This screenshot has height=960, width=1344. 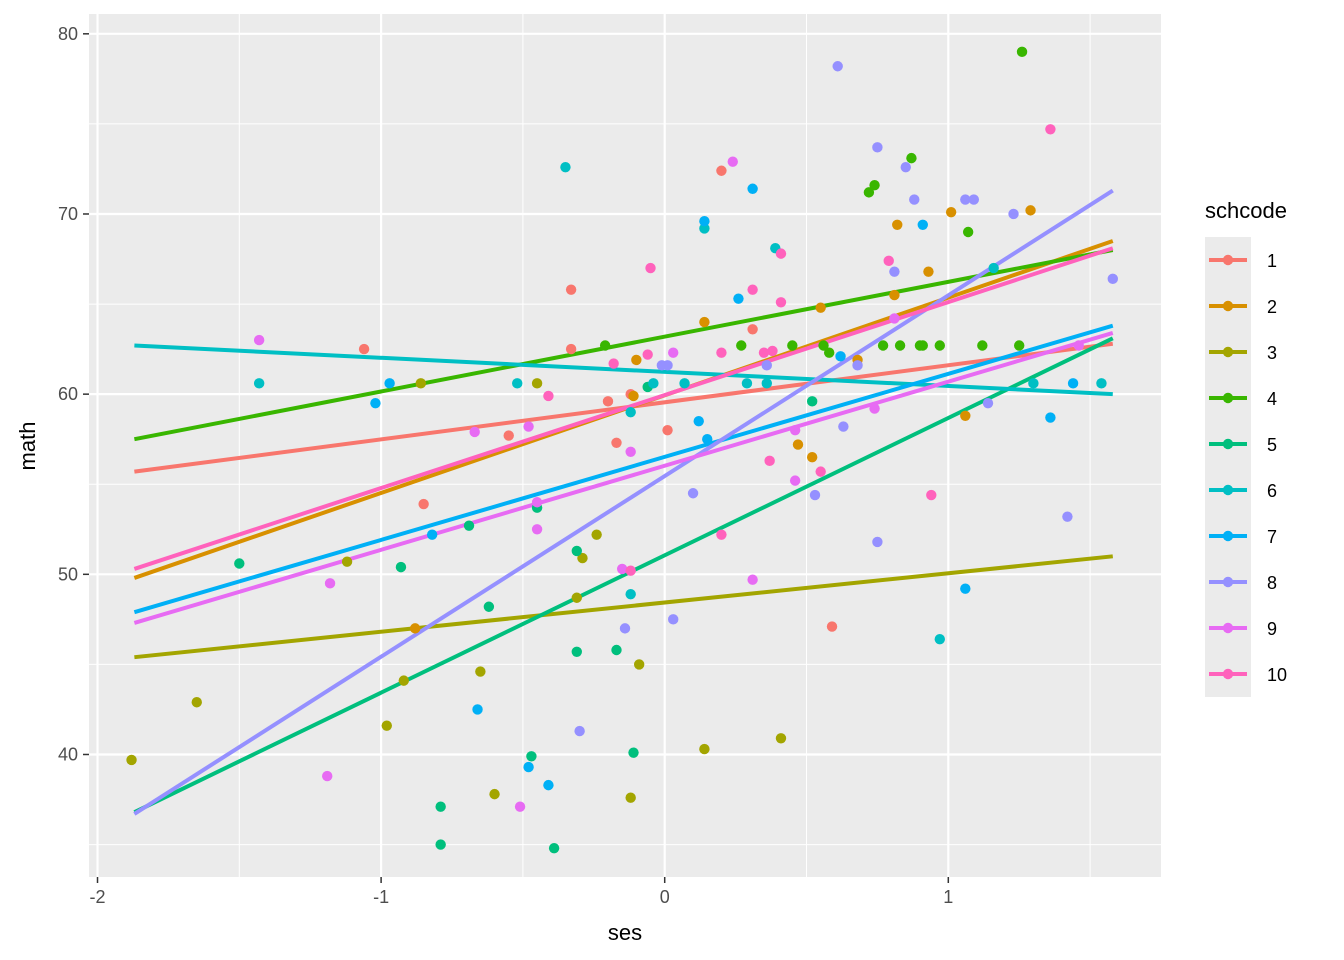 What do you see at coordinates (1272, 629) in the screenshot?
I see `legend-label-schcode-9: 9` at bounding box center [1272, 629].